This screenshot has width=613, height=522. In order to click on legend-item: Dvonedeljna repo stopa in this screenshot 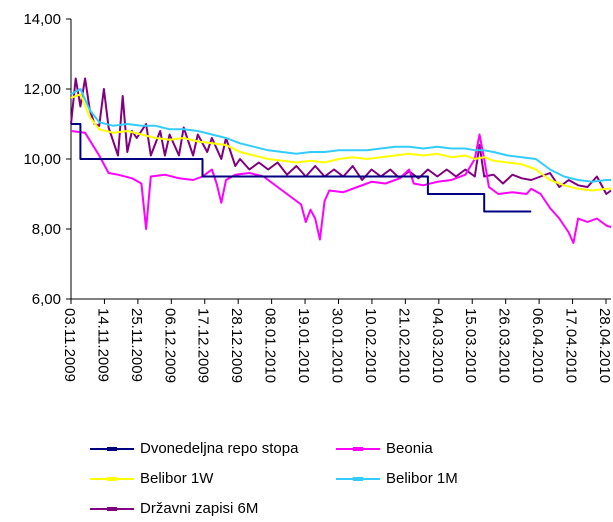, I will do `click(194, 448)`.